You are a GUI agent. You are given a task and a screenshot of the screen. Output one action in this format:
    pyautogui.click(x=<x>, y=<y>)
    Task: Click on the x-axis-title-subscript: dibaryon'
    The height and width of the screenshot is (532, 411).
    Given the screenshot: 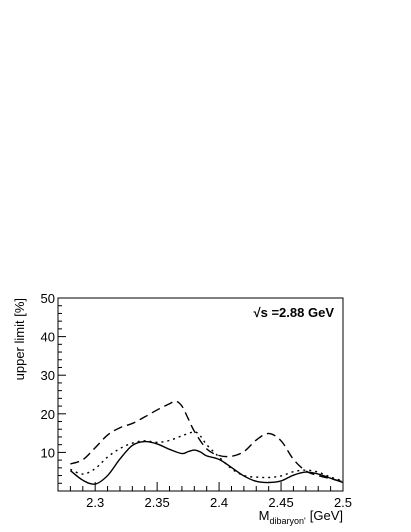 What is the action you would take?
    pyautogui.click(x=288, y=521)
    